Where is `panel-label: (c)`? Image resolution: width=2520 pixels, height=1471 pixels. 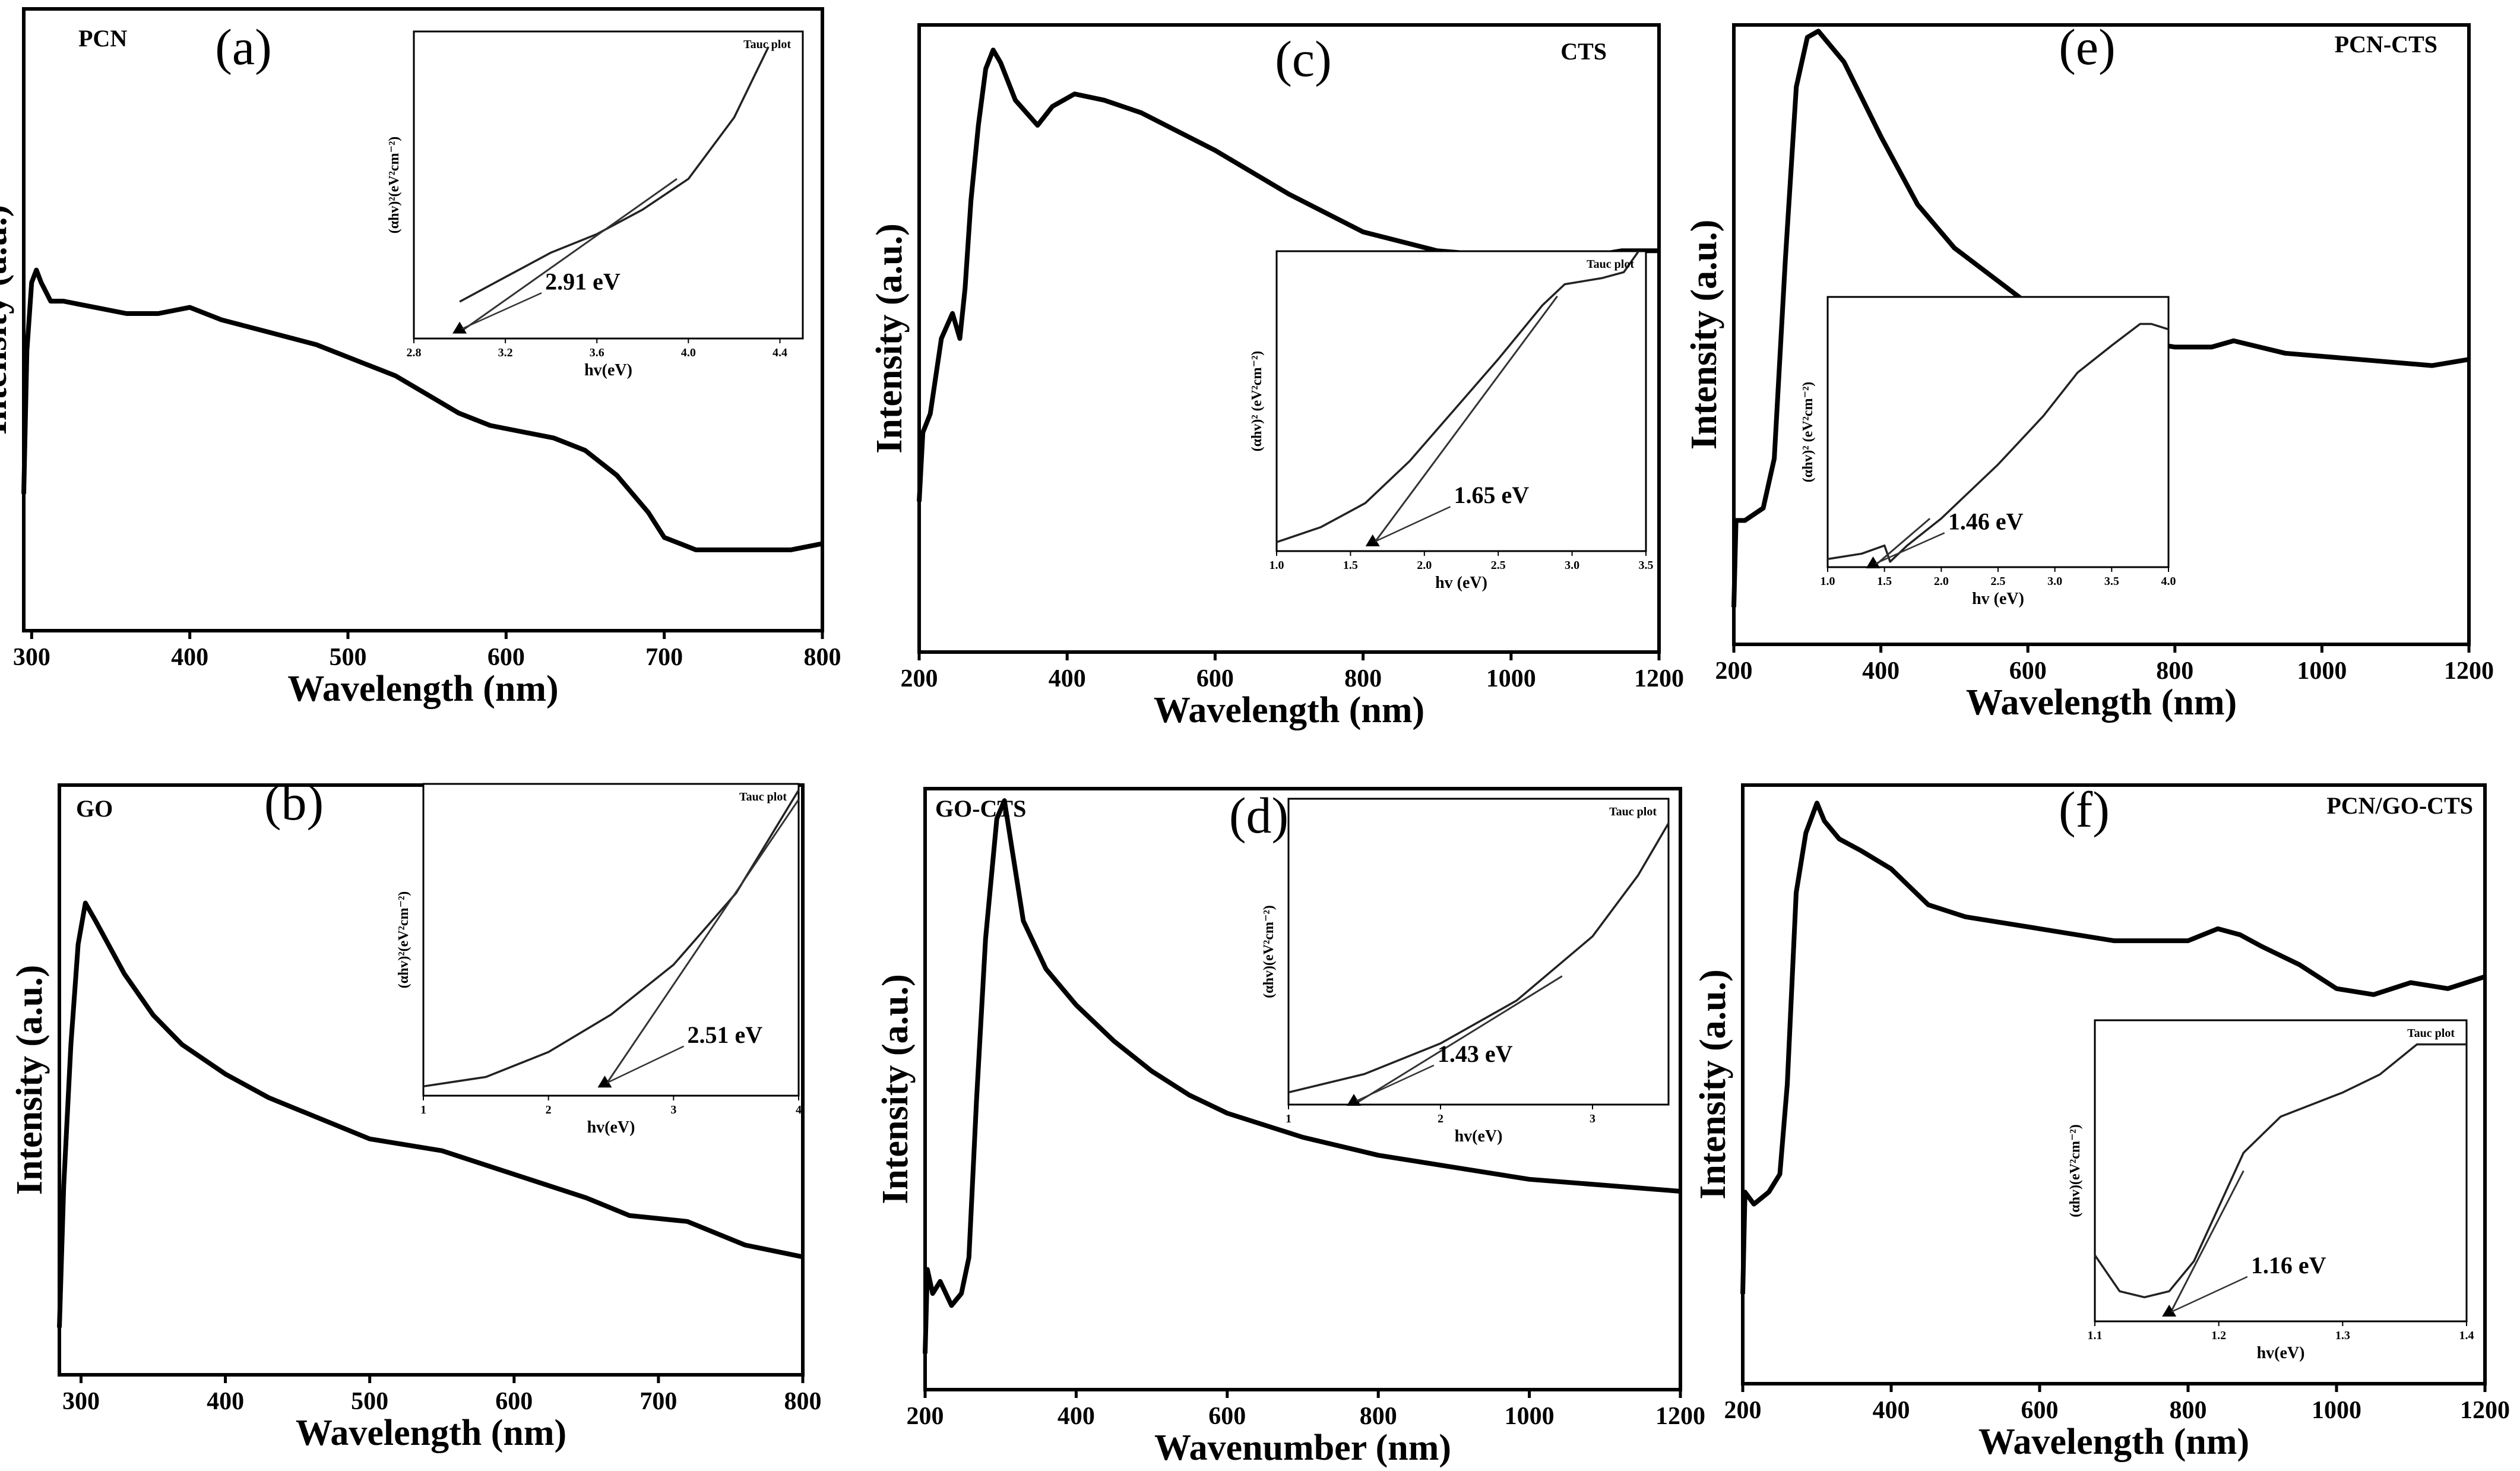 panel-label: (c) is located at coordinates (1303, 58).